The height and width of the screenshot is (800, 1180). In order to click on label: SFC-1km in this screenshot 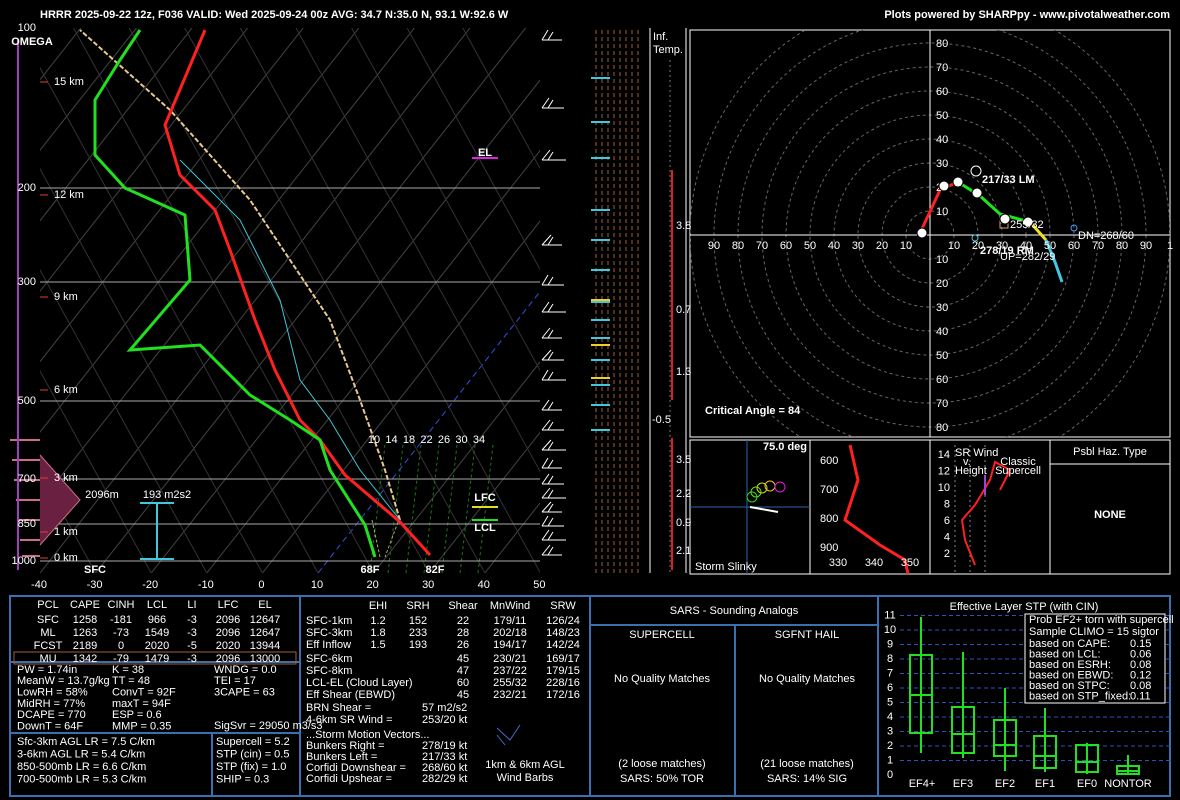, I will do `click(329, 621)`.